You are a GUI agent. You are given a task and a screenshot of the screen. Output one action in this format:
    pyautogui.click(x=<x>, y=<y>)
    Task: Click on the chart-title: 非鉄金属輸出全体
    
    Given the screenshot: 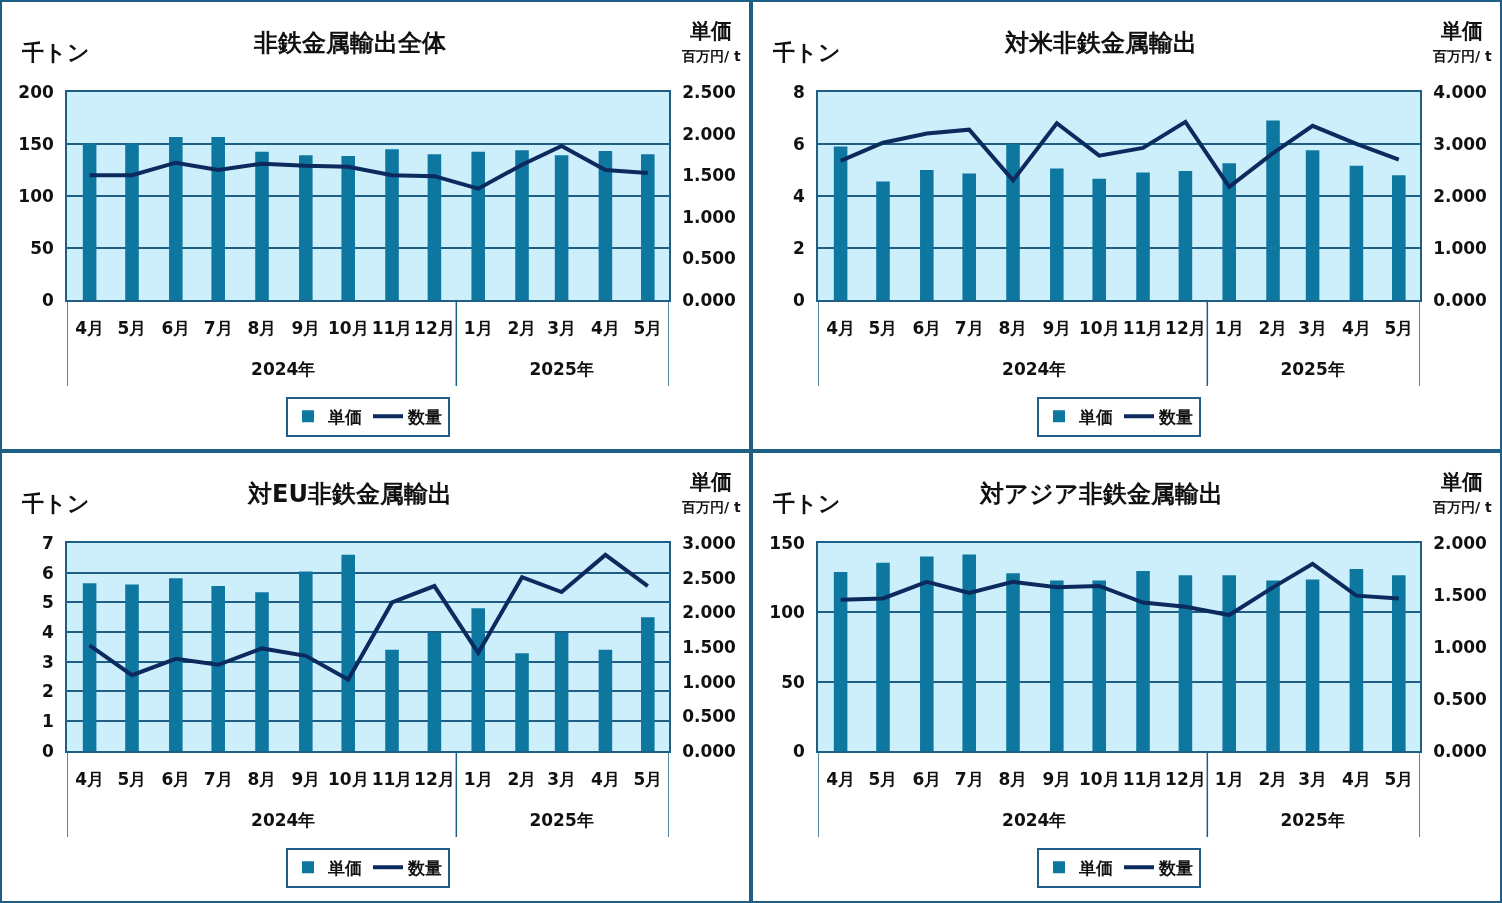 What is the action you would take?
    pyautogui.click(x=350, y=43)
    